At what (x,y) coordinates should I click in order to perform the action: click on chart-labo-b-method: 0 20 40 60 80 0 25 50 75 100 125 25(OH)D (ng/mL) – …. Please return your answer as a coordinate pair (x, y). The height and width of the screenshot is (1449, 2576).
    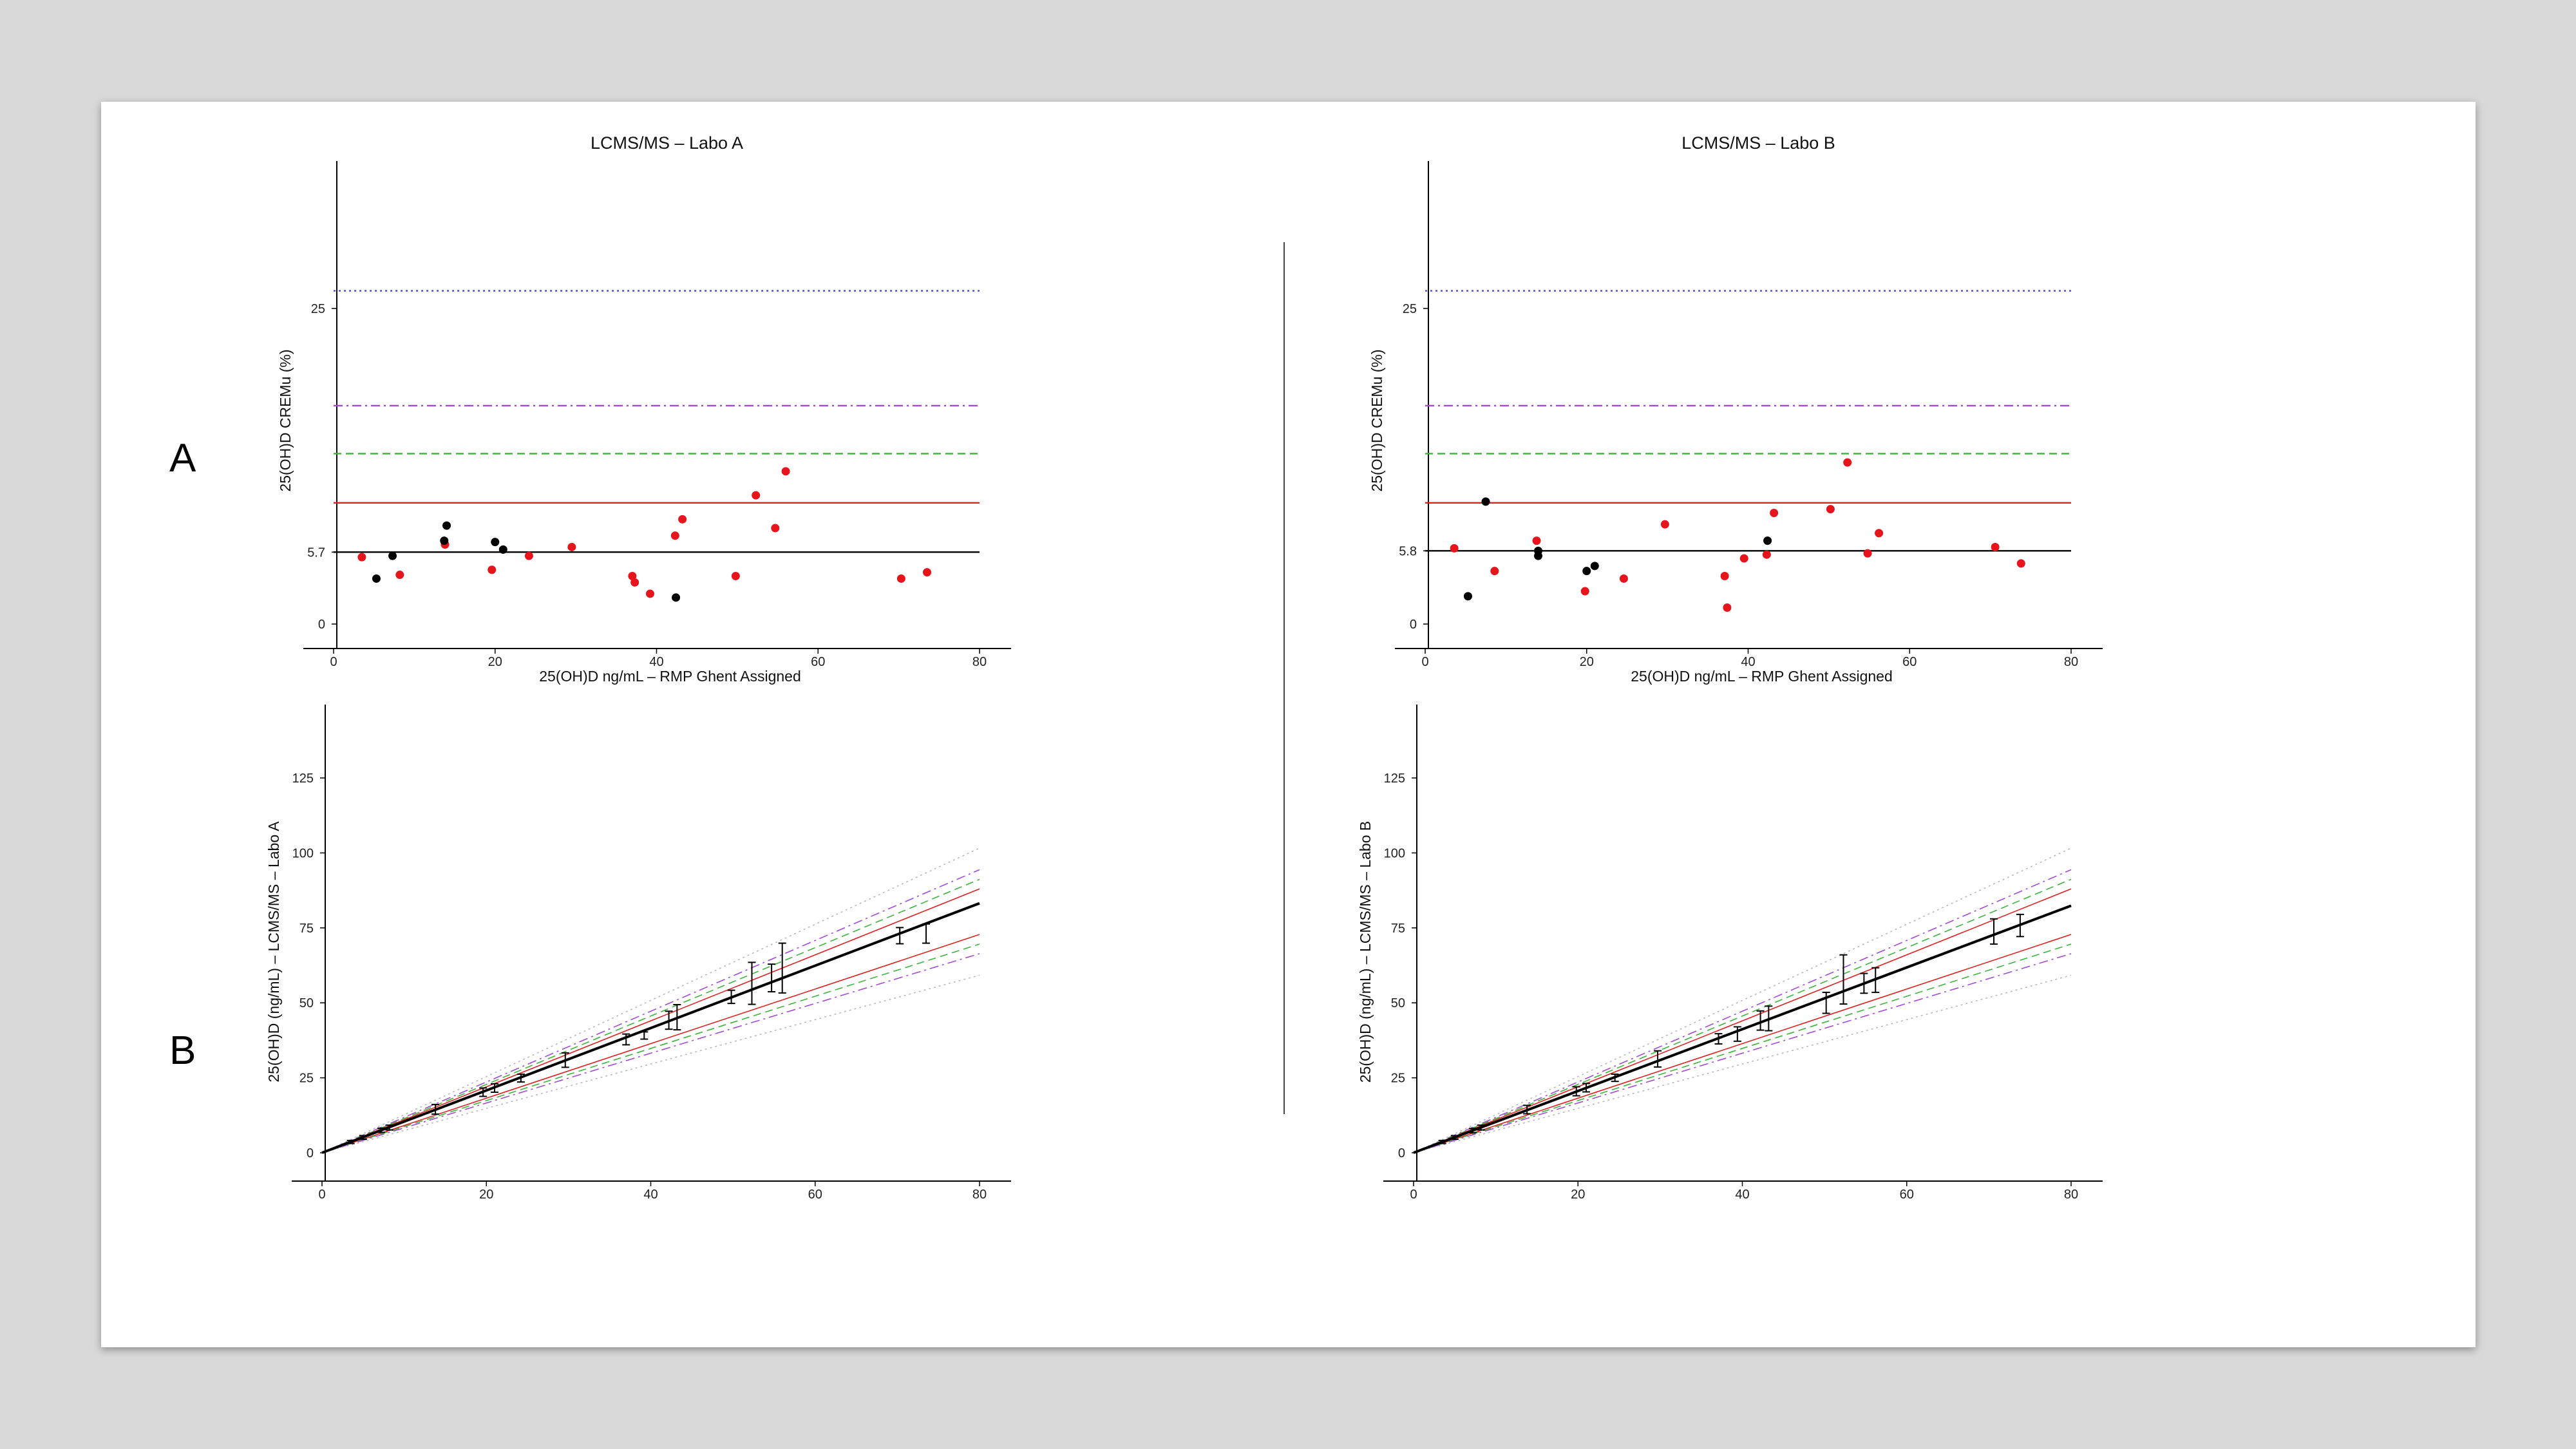
    Looking at the image, I should click on (1730, 953).